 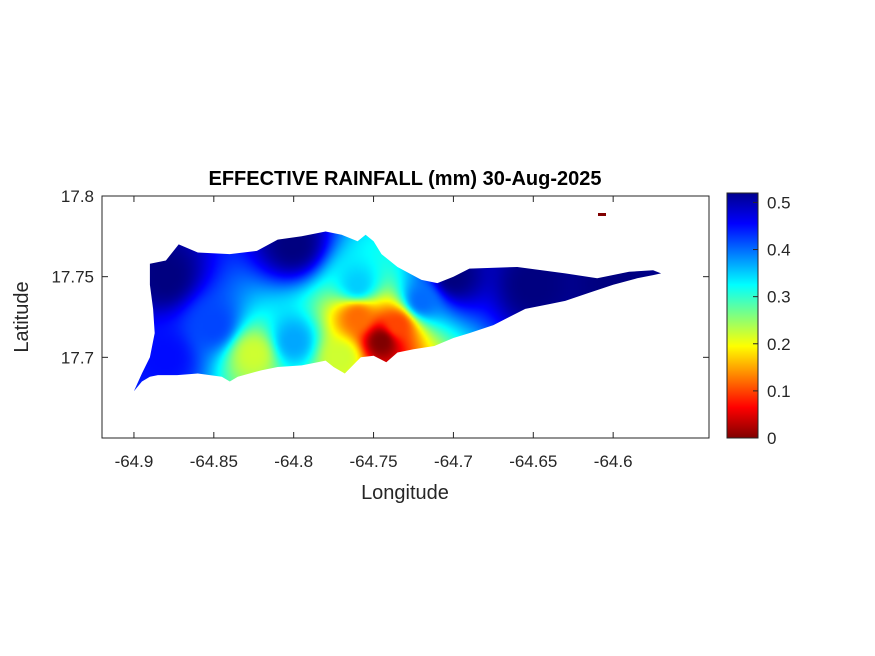 What do you see at coordinates (779, 344) in the screenshot?
I see `colorbar-tick-label: 0.2` at bounding box center [779, 344].